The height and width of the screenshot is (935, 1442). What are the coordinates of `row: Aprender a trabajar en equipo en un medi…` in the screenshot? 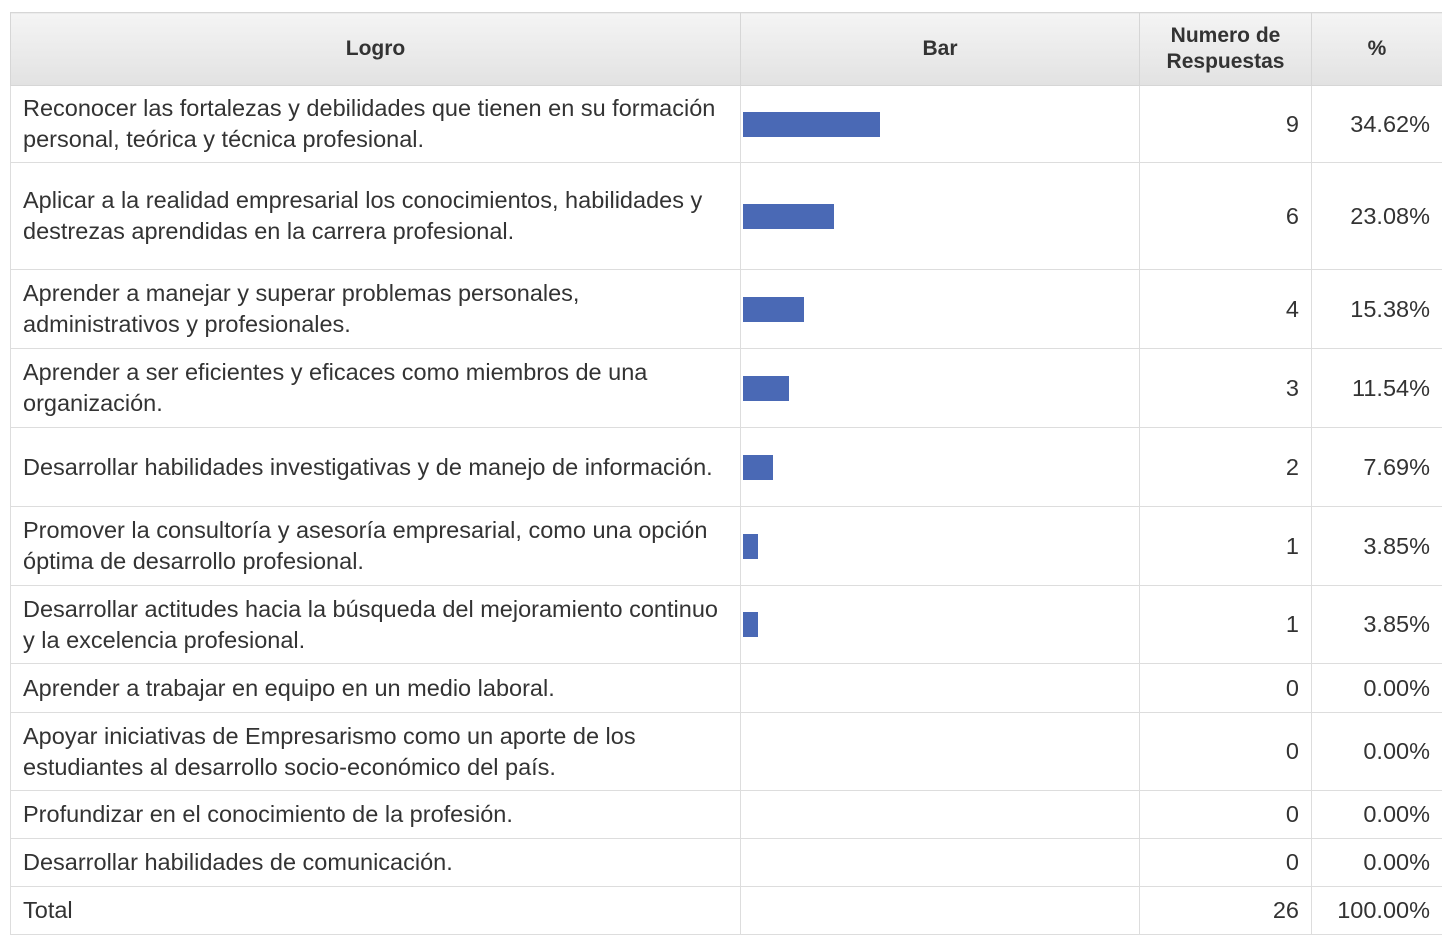 It's located at (726, 688).